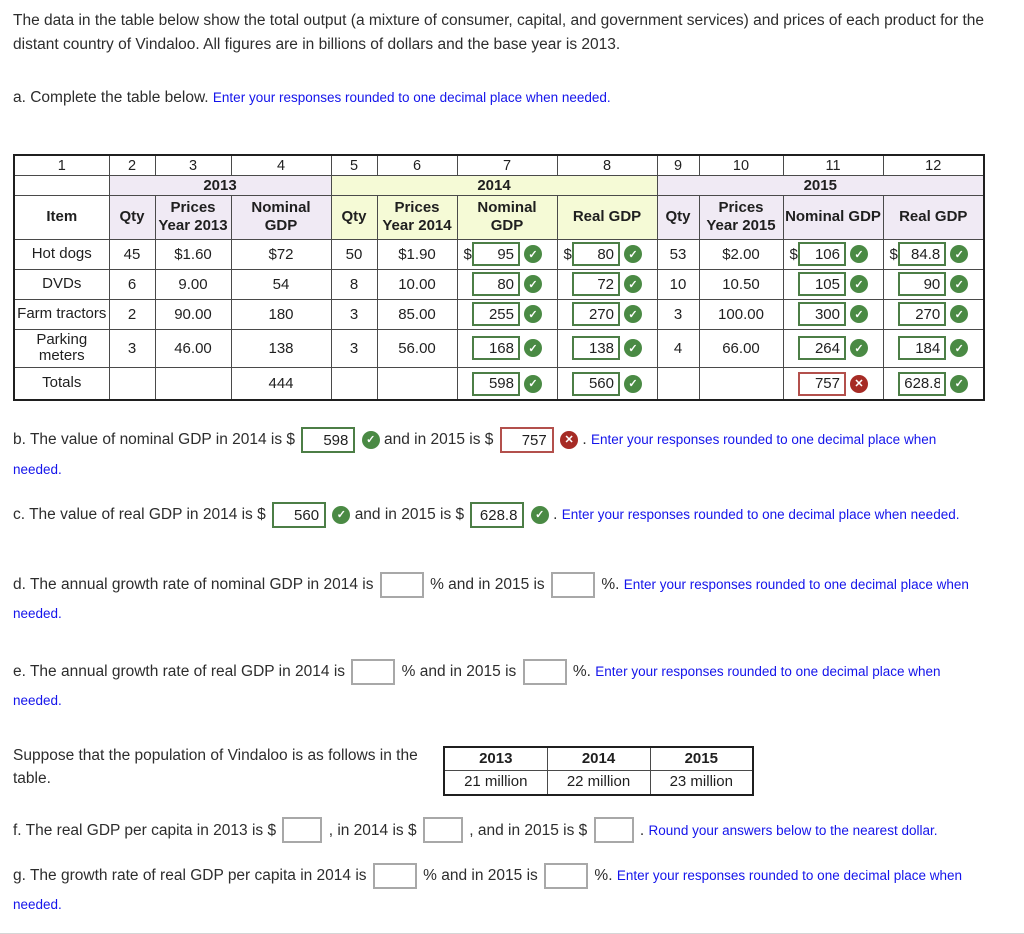 The height and width of the screenshot is (934, 1024). What do you see at coordinates (299, 515) in the screenshot?
I see `real-gdp-2014-total-input` at bounding box center [299, 515].